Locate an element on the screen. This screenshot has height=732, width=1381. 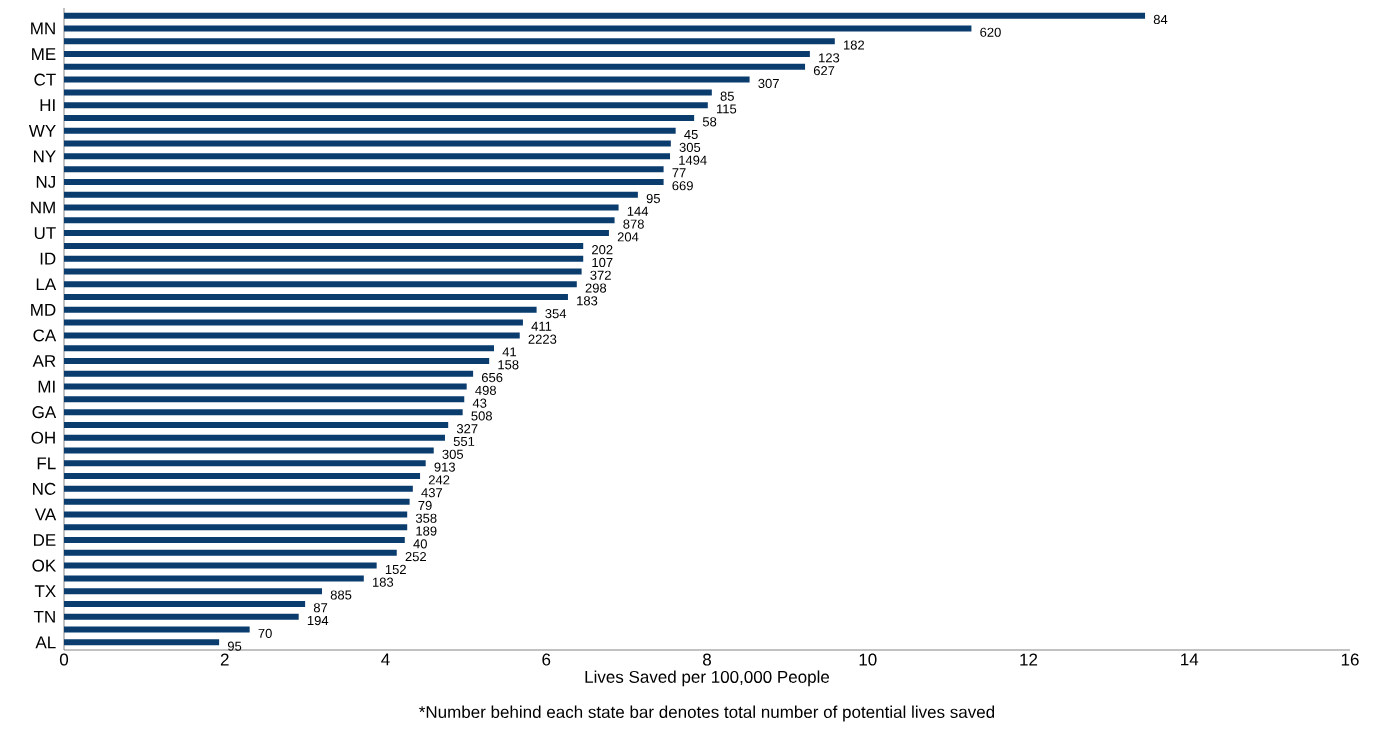
x-tick-label: 14 is located at coordinates (1190, 659).